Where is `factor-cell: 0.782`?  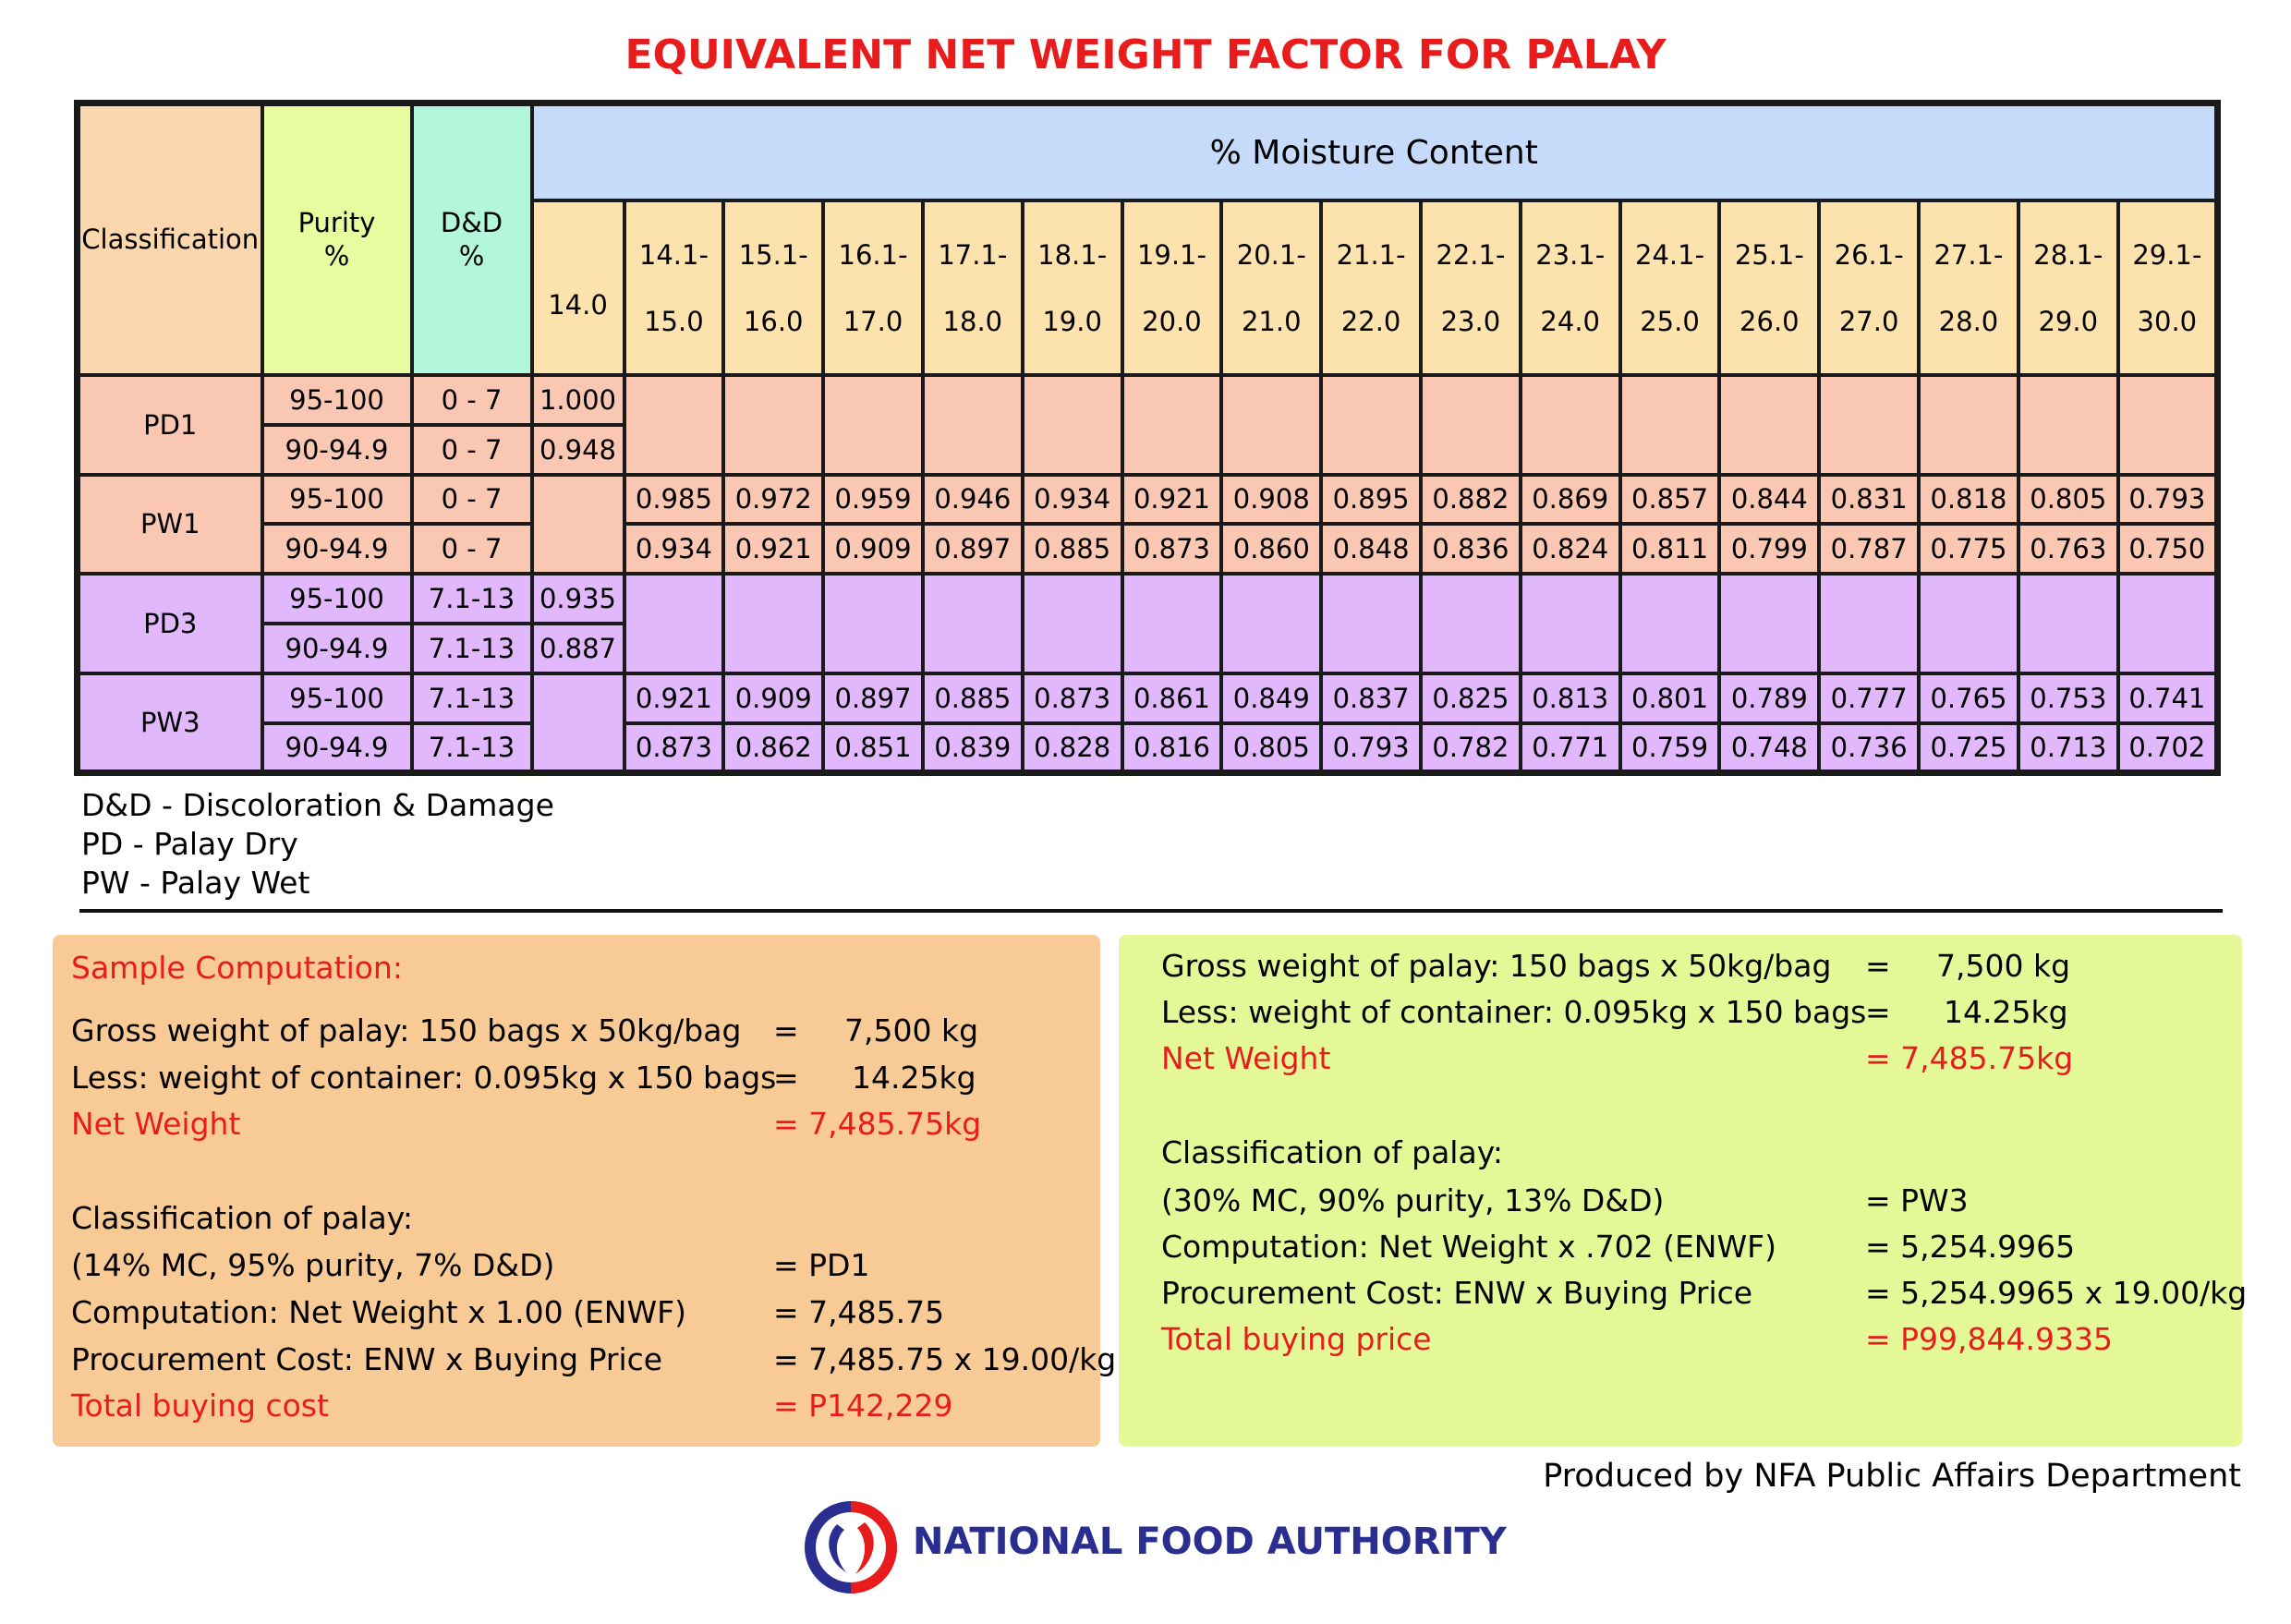
factor-cell: 0.782 is located at coordinates (1470, 748).